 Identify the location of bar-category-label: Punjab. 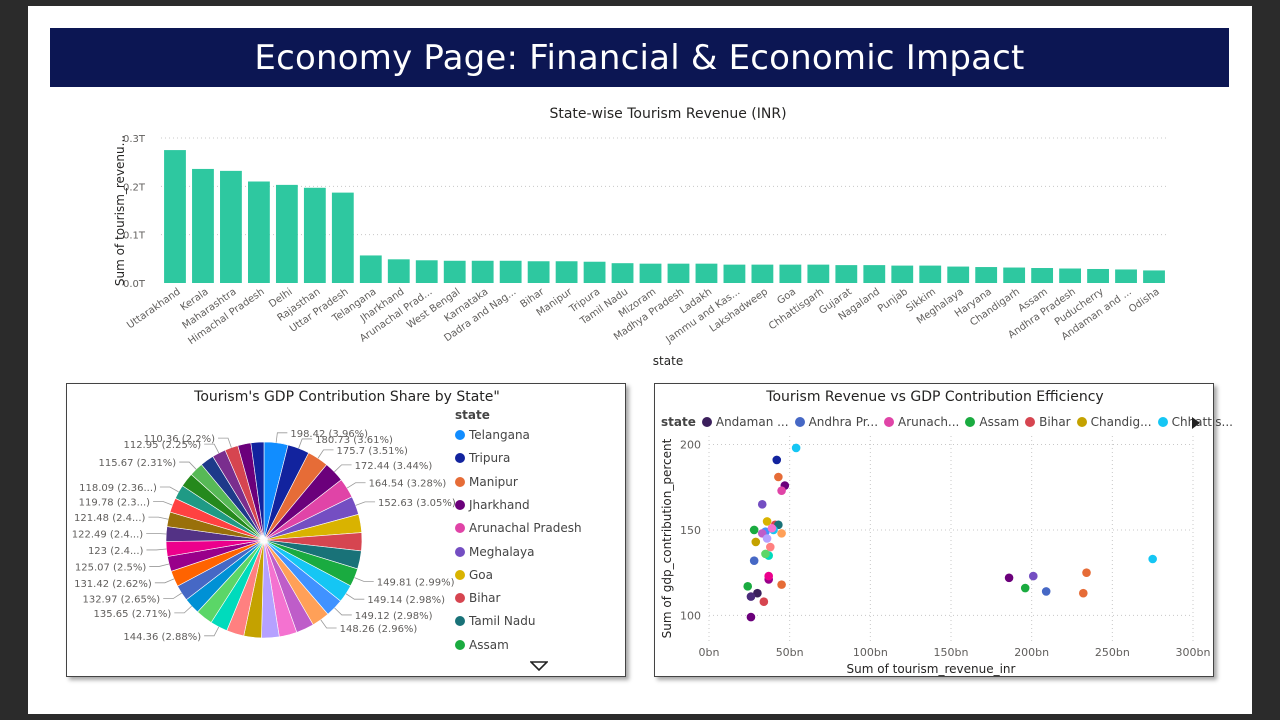
(893, 300).